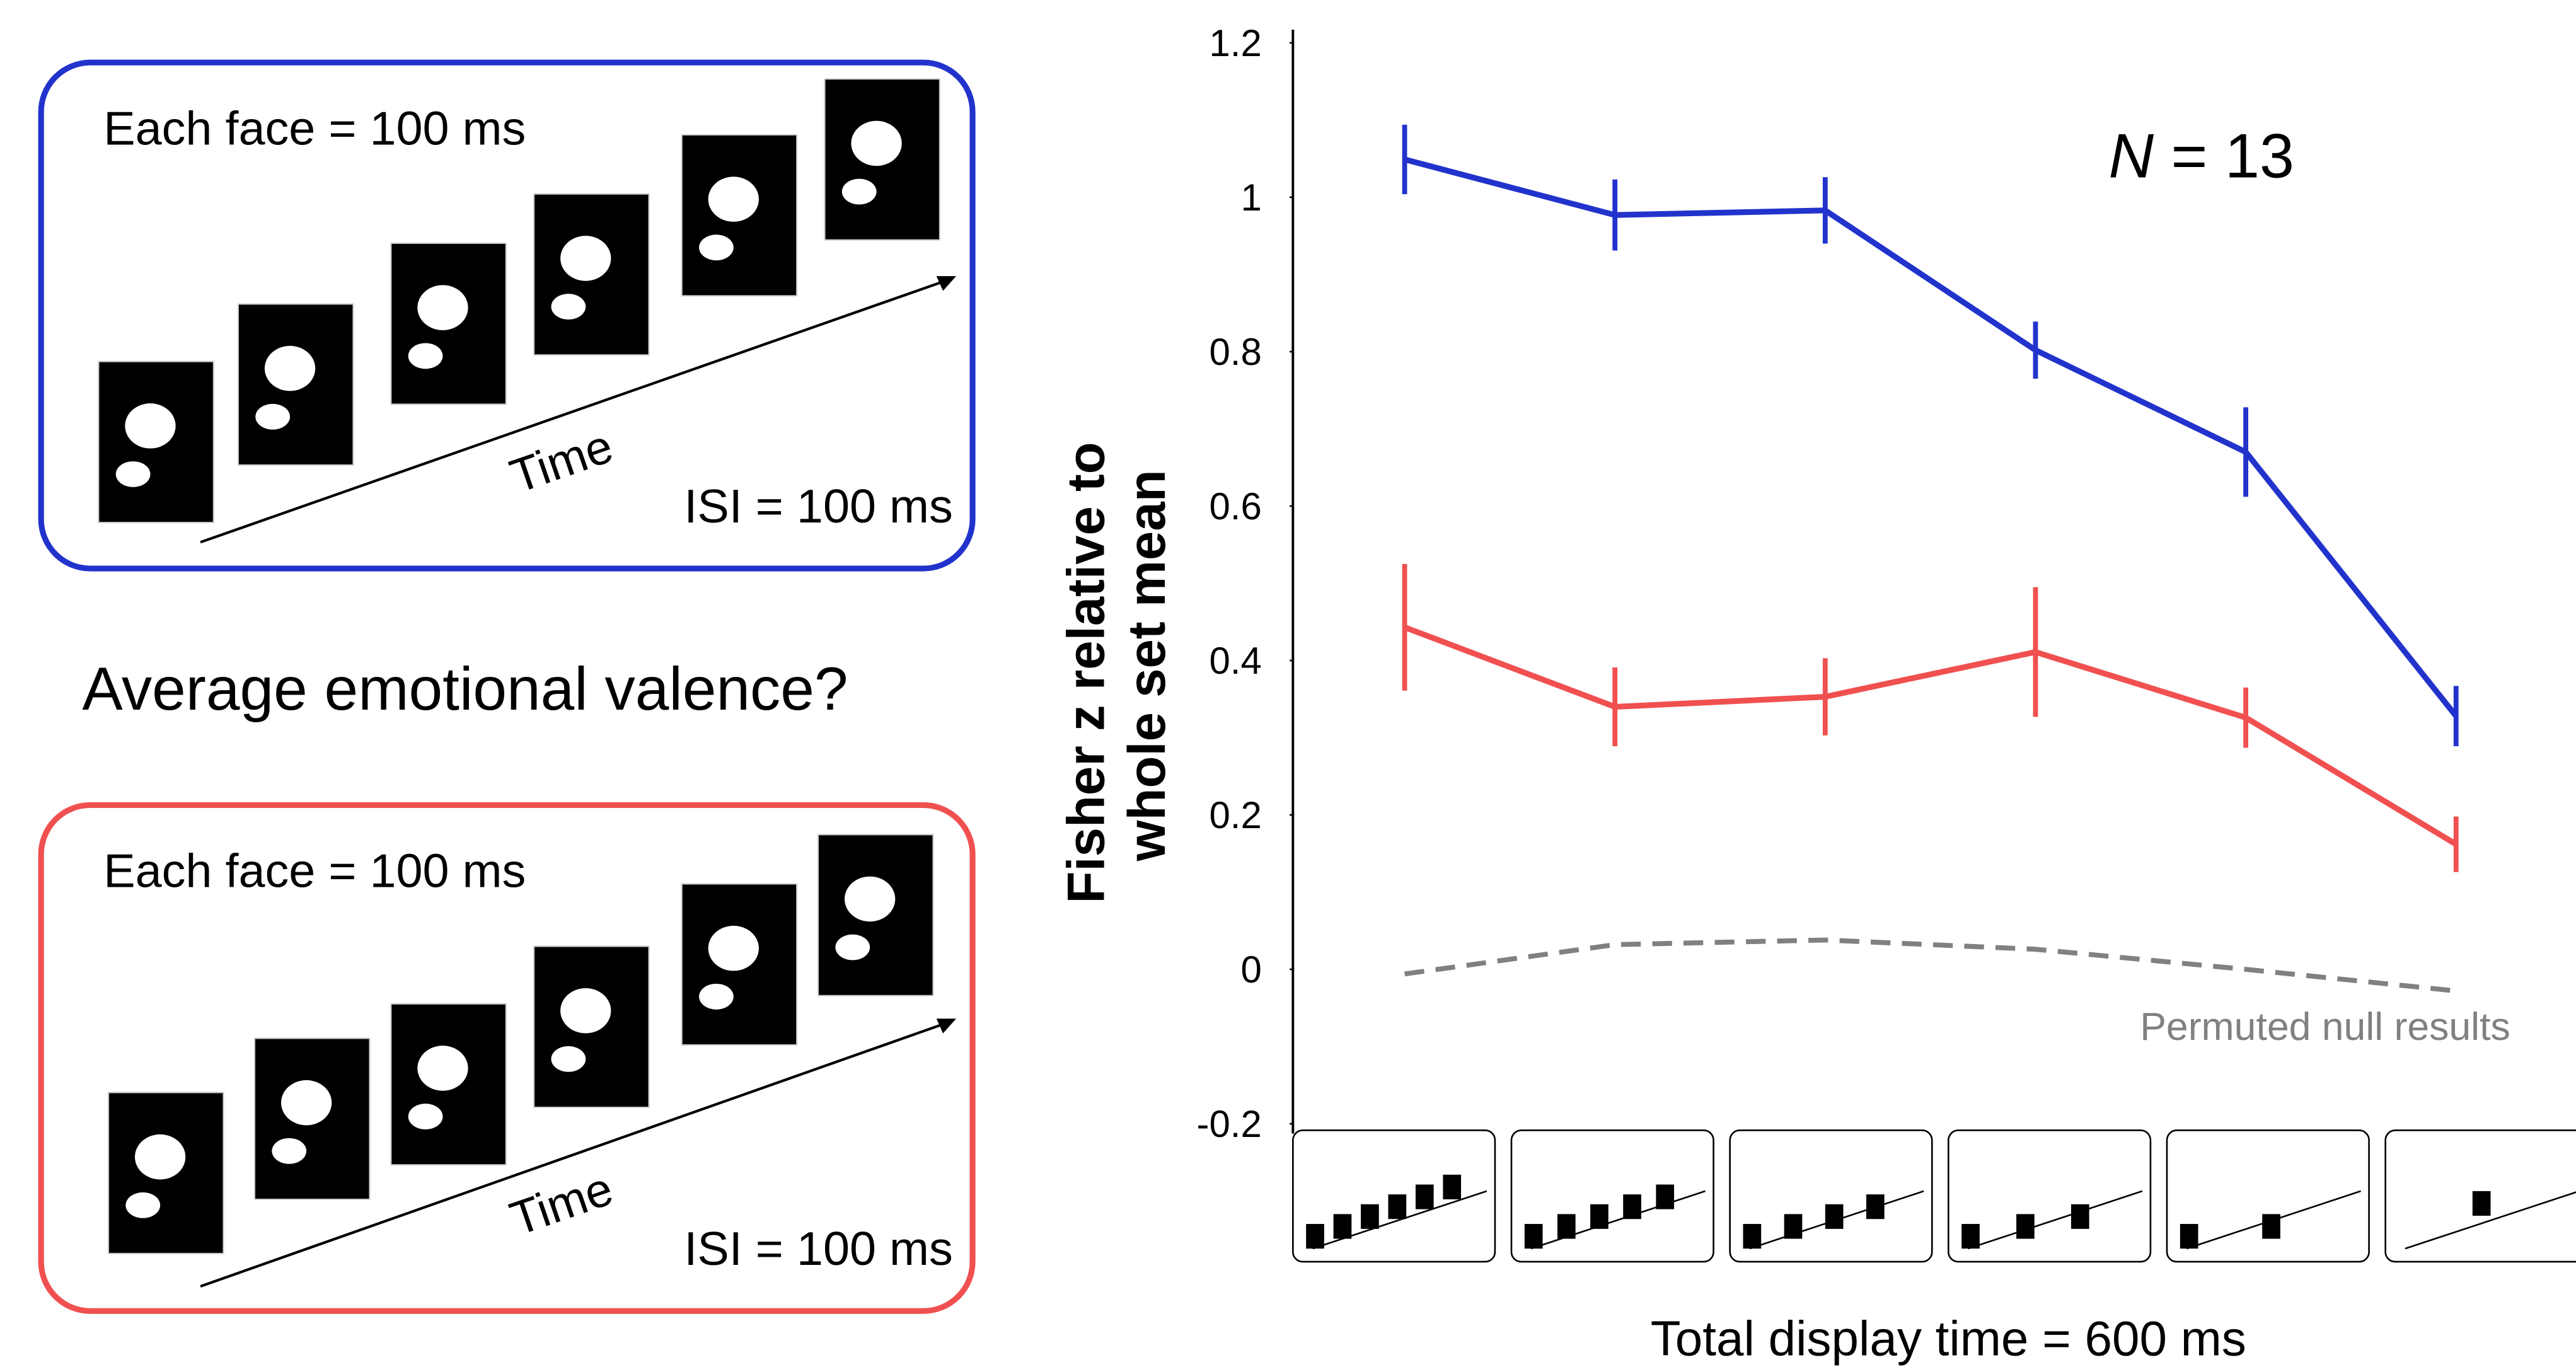  I want to click on x-axis-label: Total display time = 600 ms, so click(1949, 1338).